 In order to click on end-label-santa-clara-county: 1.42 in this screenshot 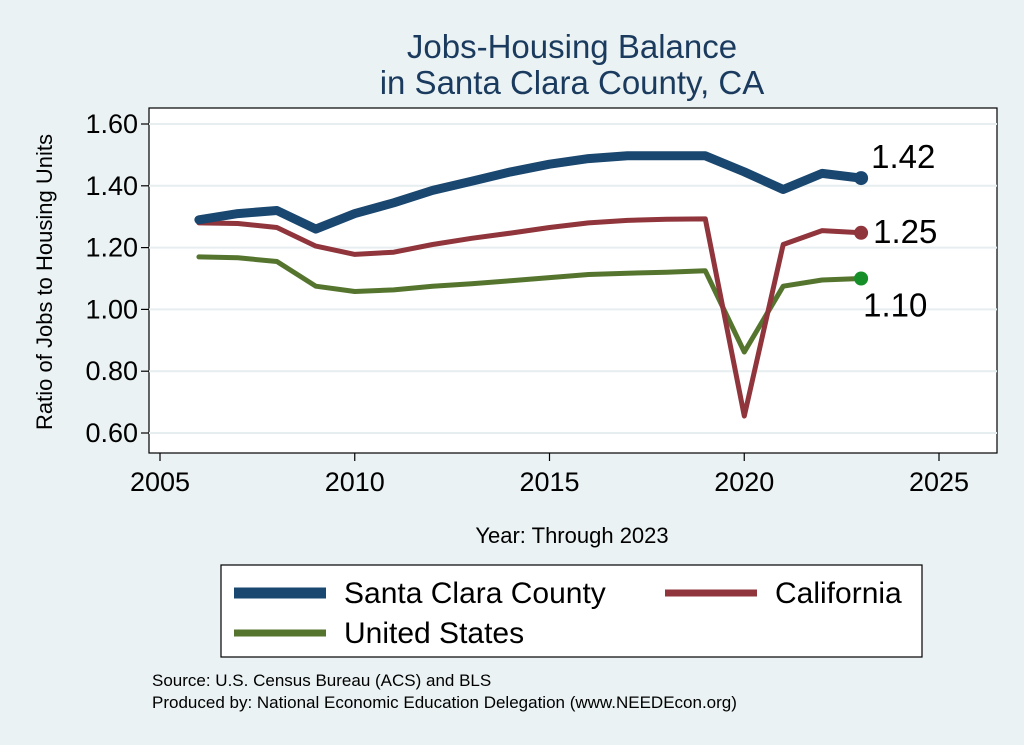, I will do `click(903, 156)`.